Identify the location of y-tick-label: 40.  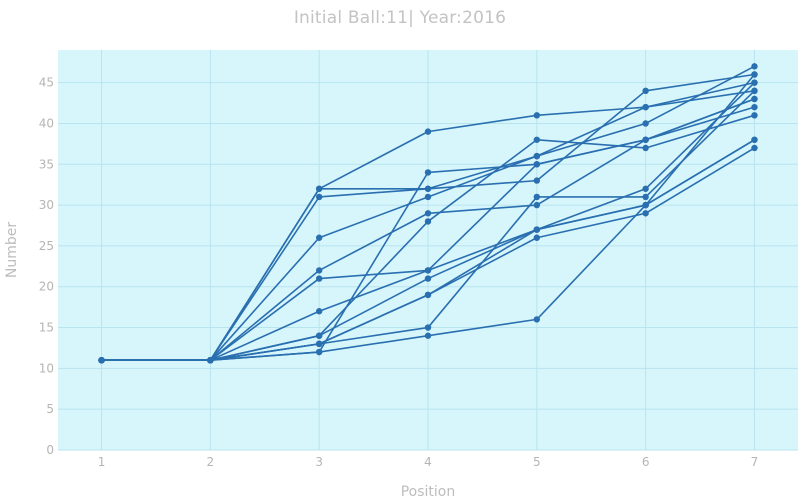
(46, 123).